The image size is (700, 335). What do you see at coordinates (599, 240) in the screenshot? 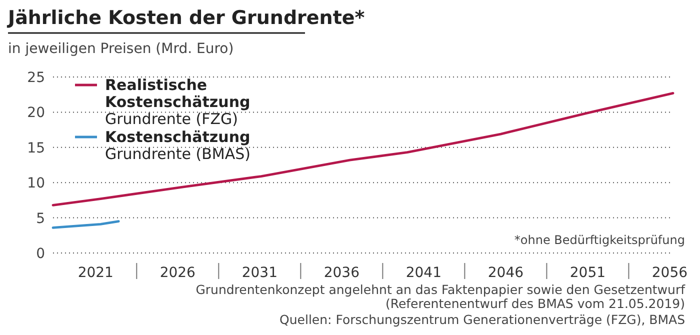
I see `annotation: *ohne Bedürftigkeitsprüfung` at bounding box center [599, 240].